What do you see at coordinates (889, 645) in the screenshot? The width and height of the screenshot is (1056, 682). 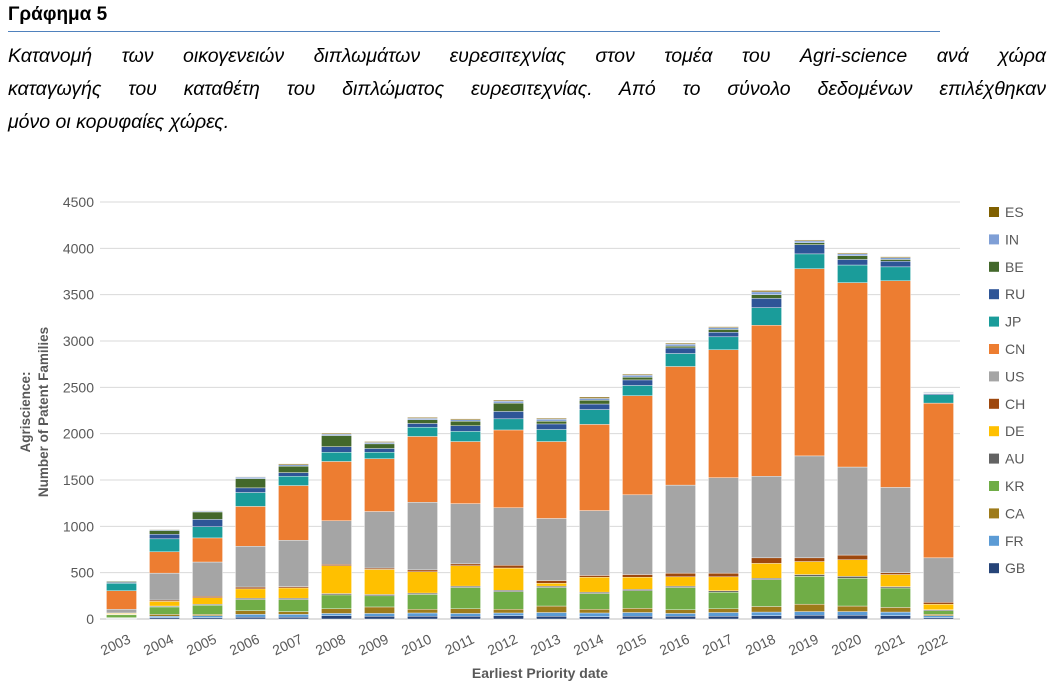 I see `x-tick-label: 2021` at bounding box center [889, 645].